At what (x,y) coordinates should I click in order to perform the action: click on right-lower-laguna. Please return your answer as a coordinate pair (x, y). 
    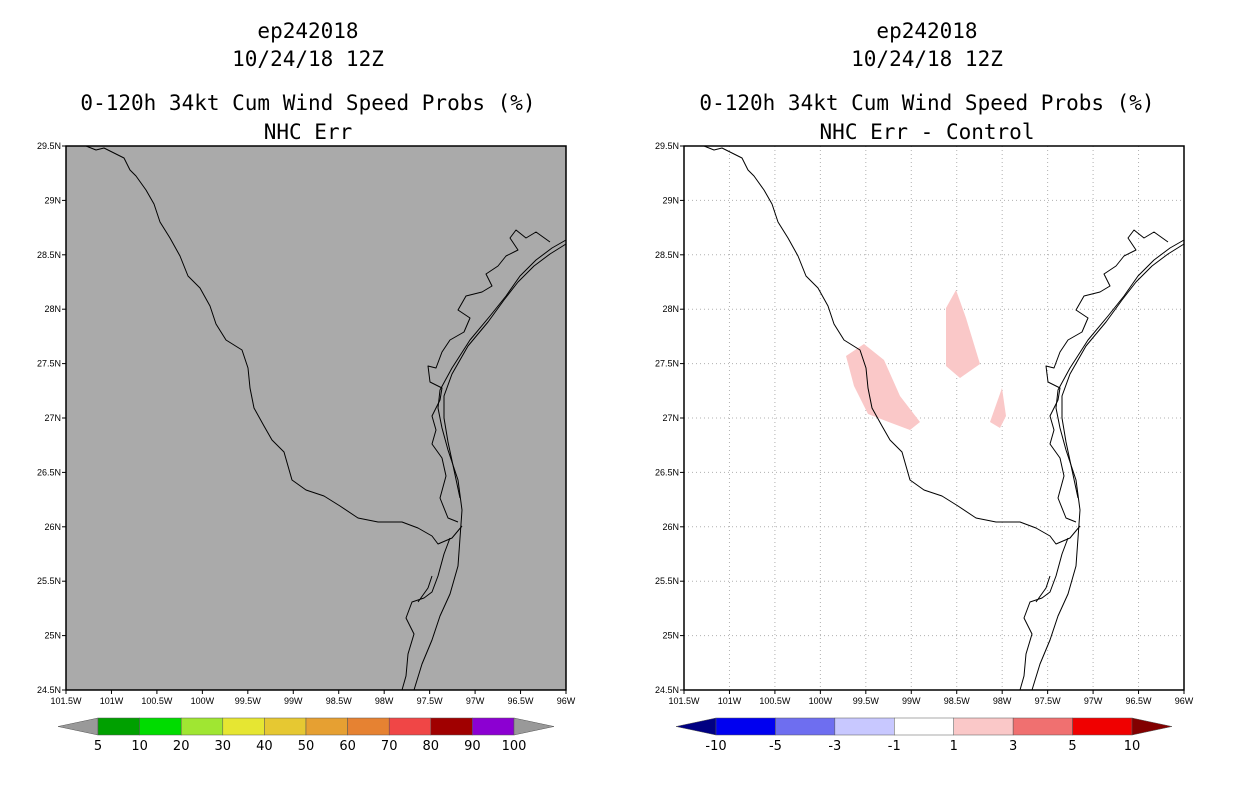
    Looking at the image, I should click on (1044, 614).